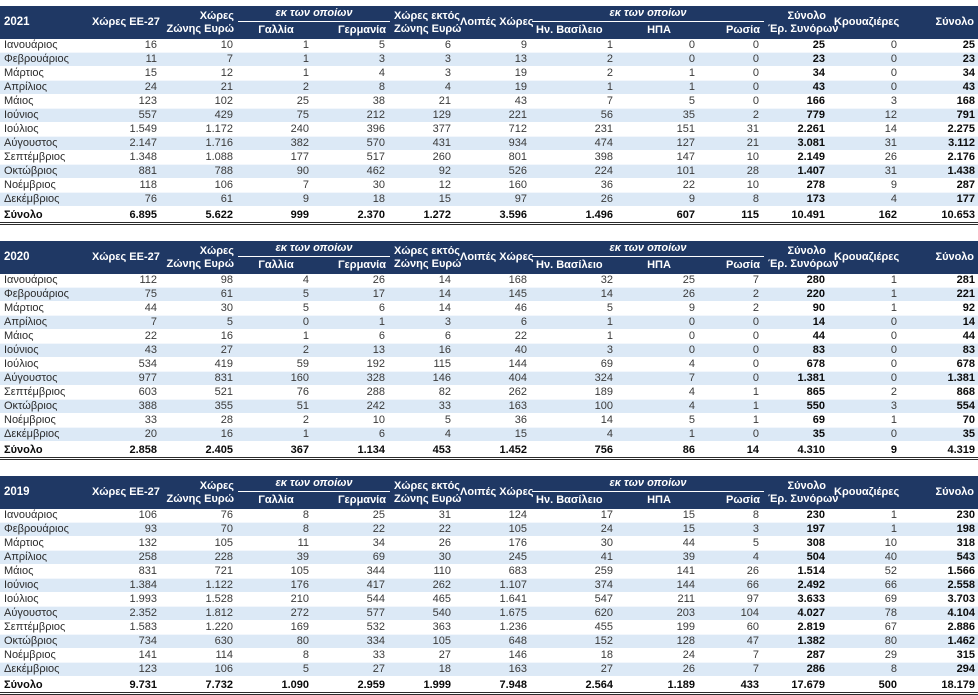  Describe the element at coordinates (44, 641) in the screenshot. I see `month-label: Οκτώβριος` at that location.